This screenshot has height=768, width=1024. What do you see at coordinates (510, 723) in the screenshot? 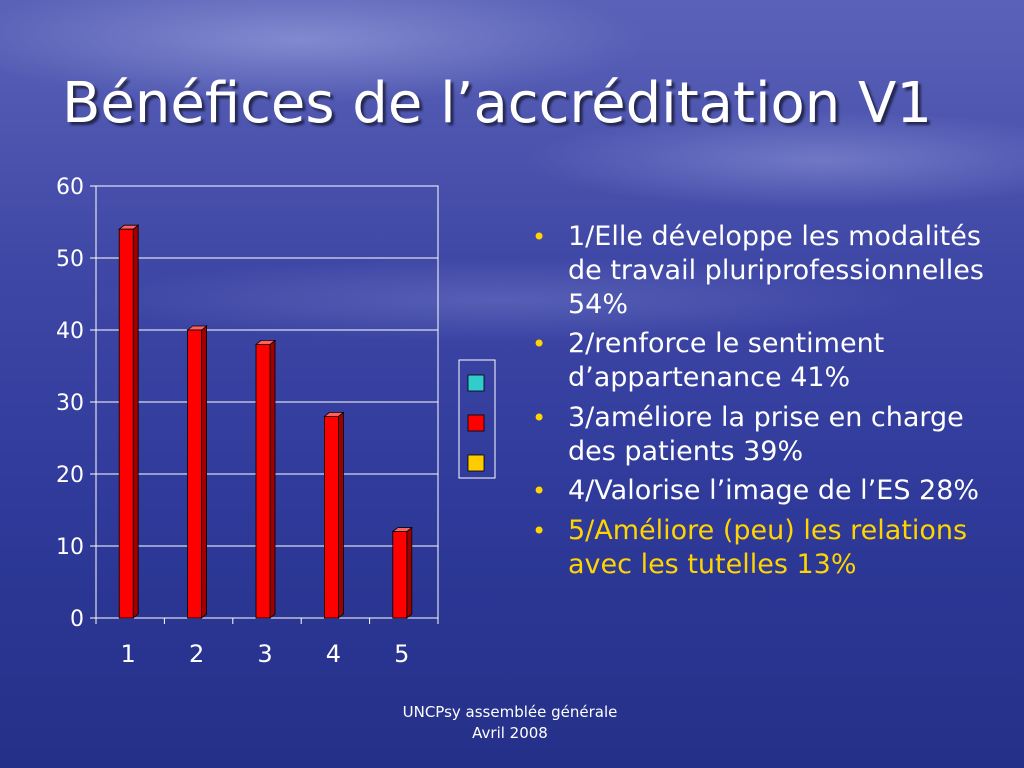
I see `footer: UNCPsy assemblée générale Avril 2008` at bounding box center [510, 723].